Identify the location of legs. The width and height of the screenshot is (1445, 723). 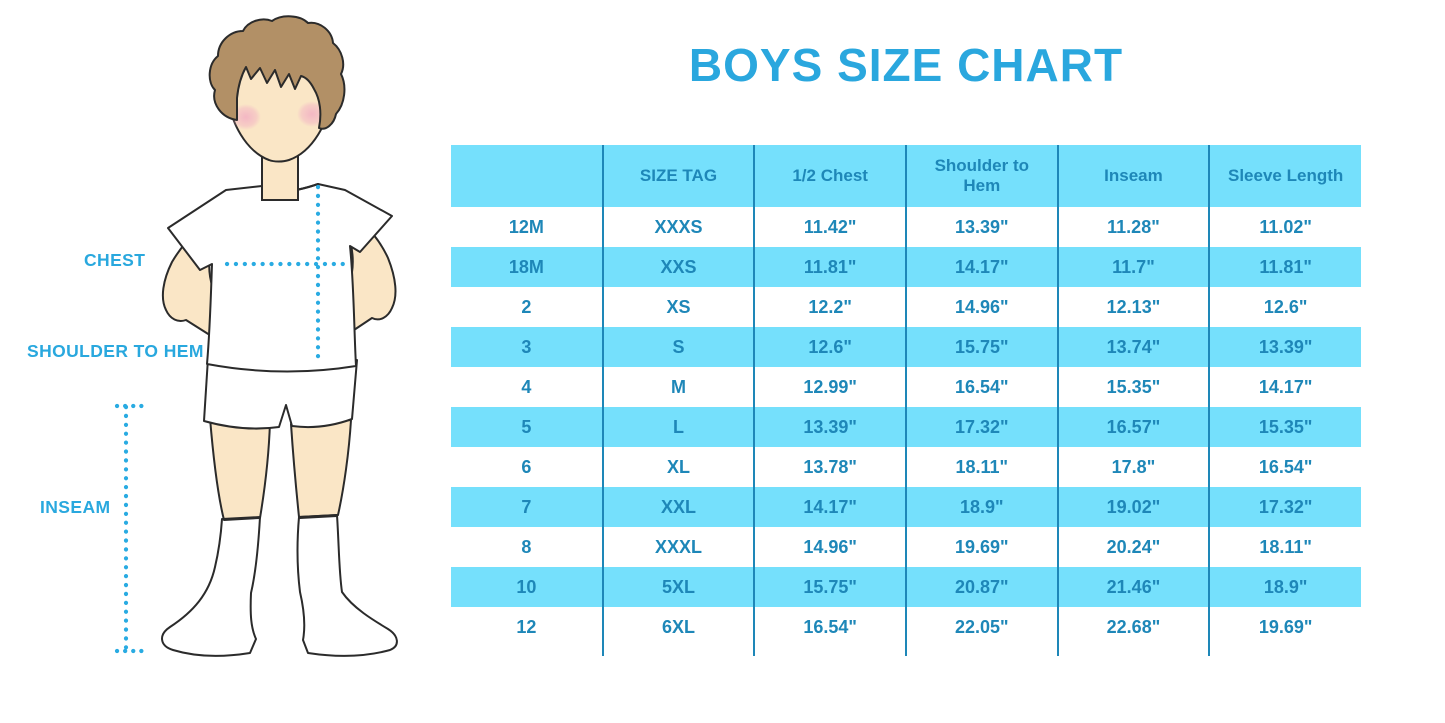
(280, 469).